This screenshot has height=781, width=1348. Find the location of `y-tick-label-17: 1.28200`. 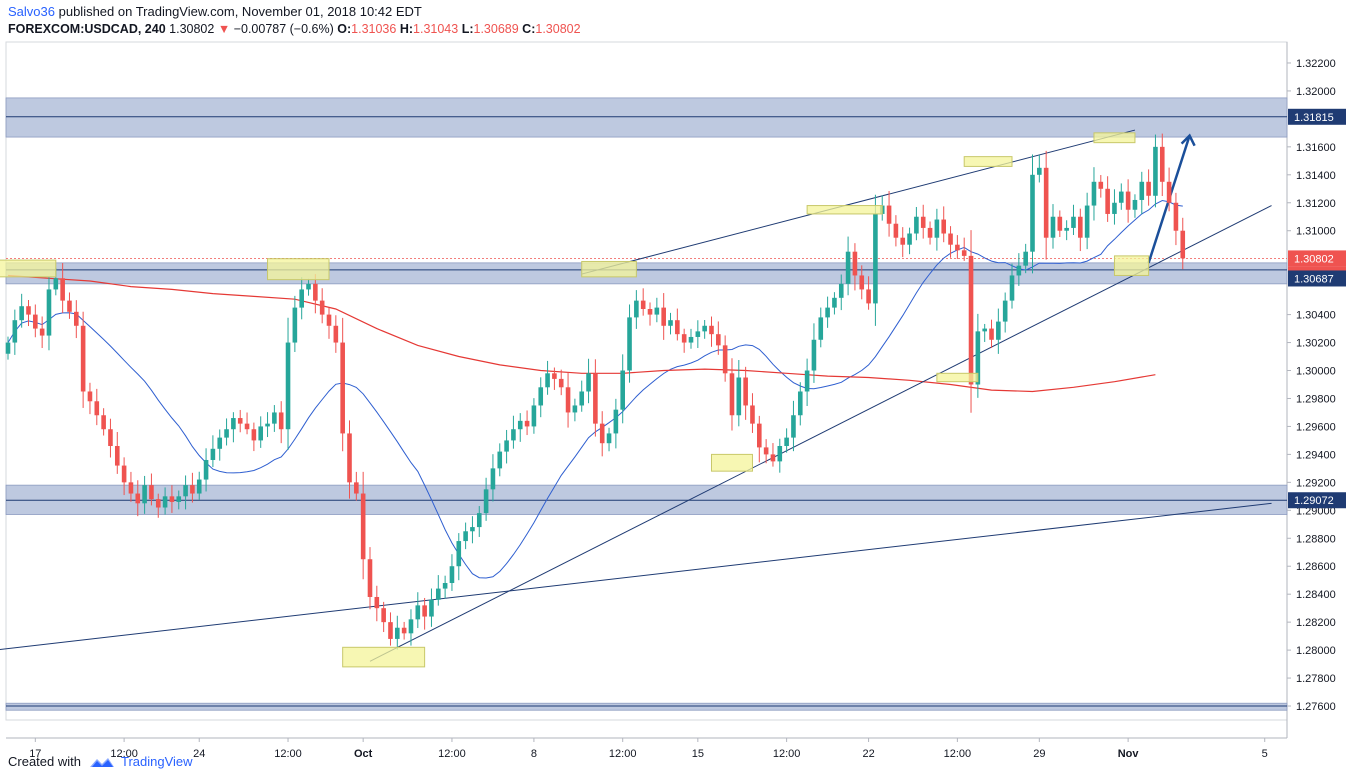

y-tick-label-17: 1.28200 is located at coordinates (1316, 623).